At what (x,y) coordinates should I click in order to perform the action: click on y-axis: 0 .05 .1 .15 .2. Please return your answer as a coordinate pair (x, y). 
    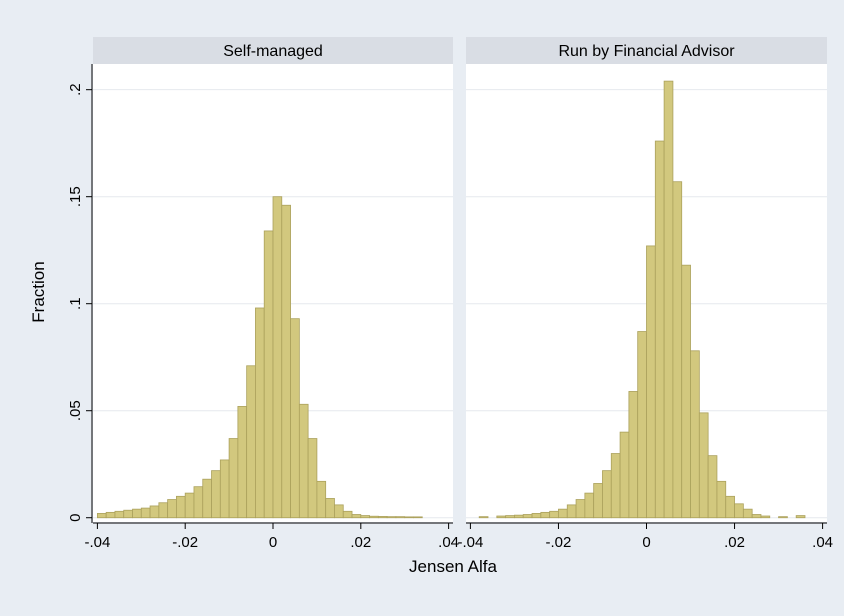
    Looking at the image, I should click on (80, 293).